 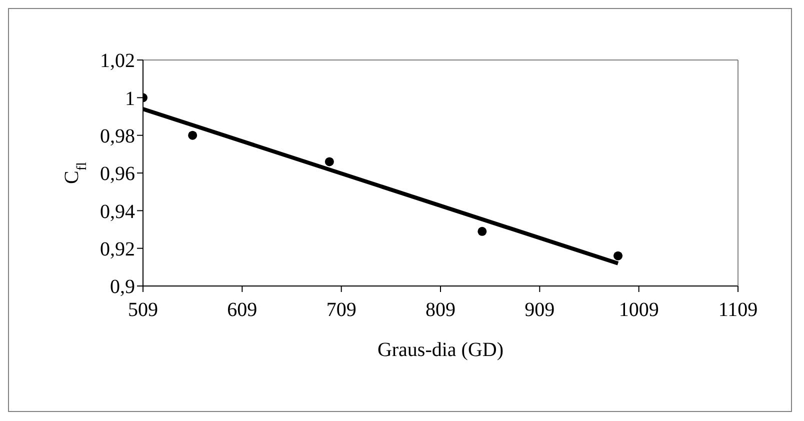 What do you see at coordinates (738, 310) in the screenshot?
I see `x-tick-label: 1109` at bounding box center [738, 310].